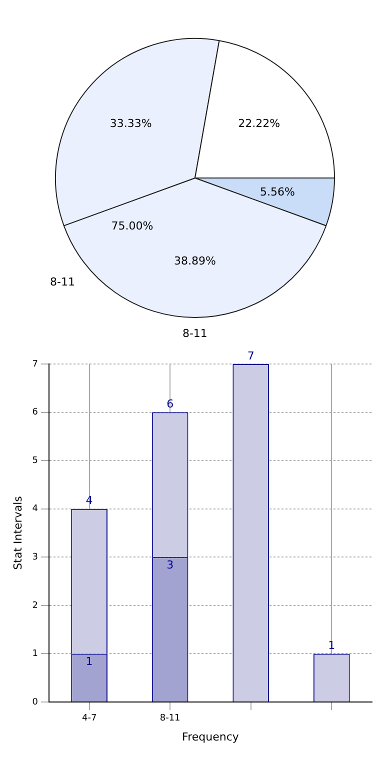 The width and height of the screenshot is (390, 780). Describe the element at coordinates (277, 191) in the screenshot. I see `data-label: 5.56%` at that location.